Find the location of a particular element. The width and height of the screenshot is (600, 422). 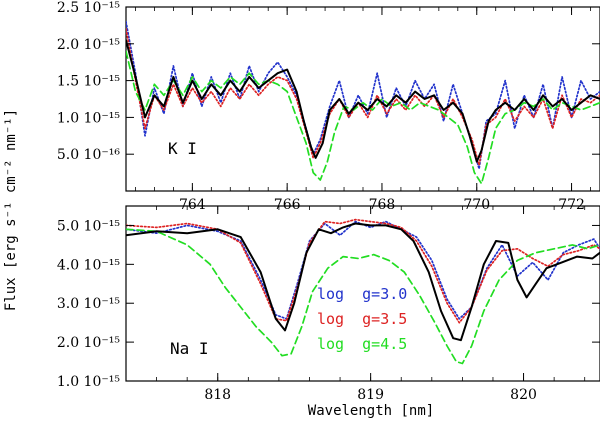

panel-label-na-i: Na I is located at coordinates (189, 348).